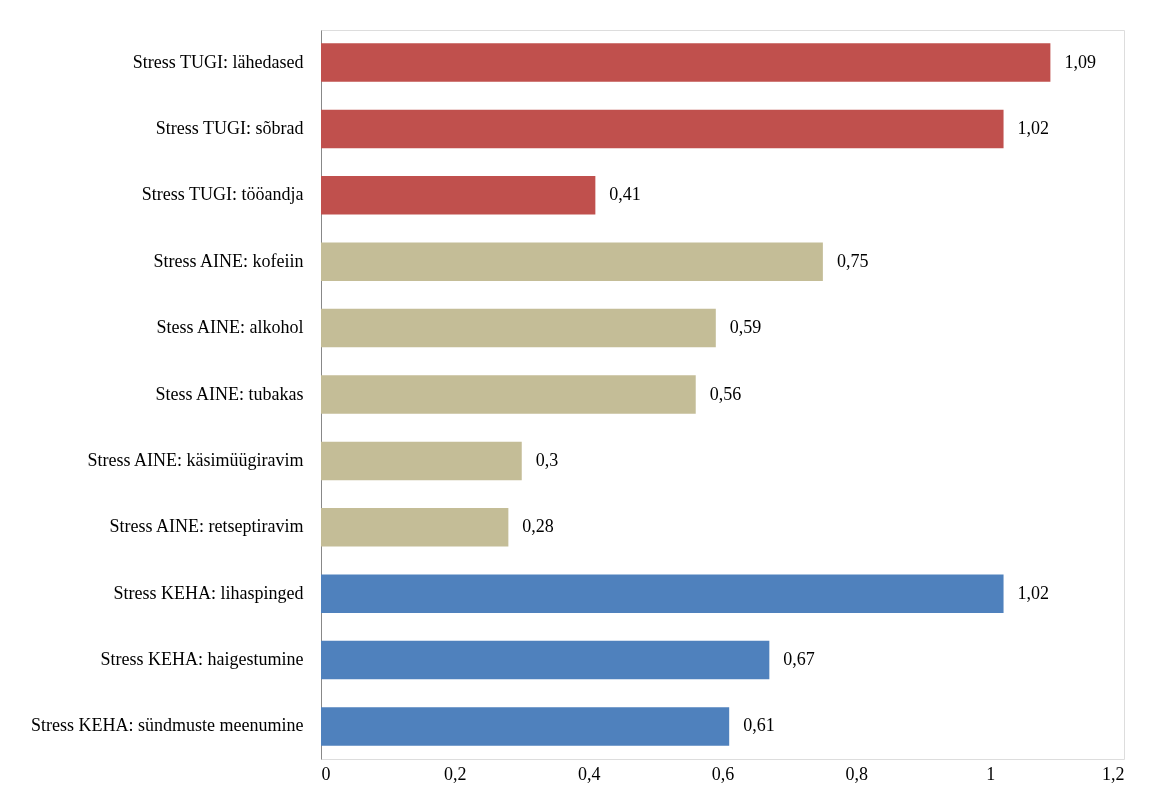  I want to click on x-tick-label: 0,2, so click(455, 773).